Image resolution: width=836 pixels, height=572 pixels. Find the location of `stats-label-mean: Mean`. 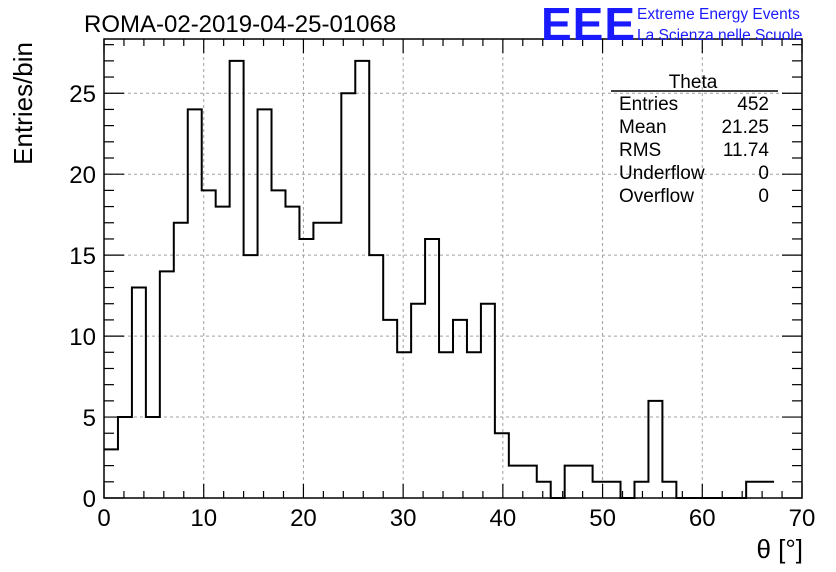

stats-label-mean: Mean is located at coordinates (643, 127).